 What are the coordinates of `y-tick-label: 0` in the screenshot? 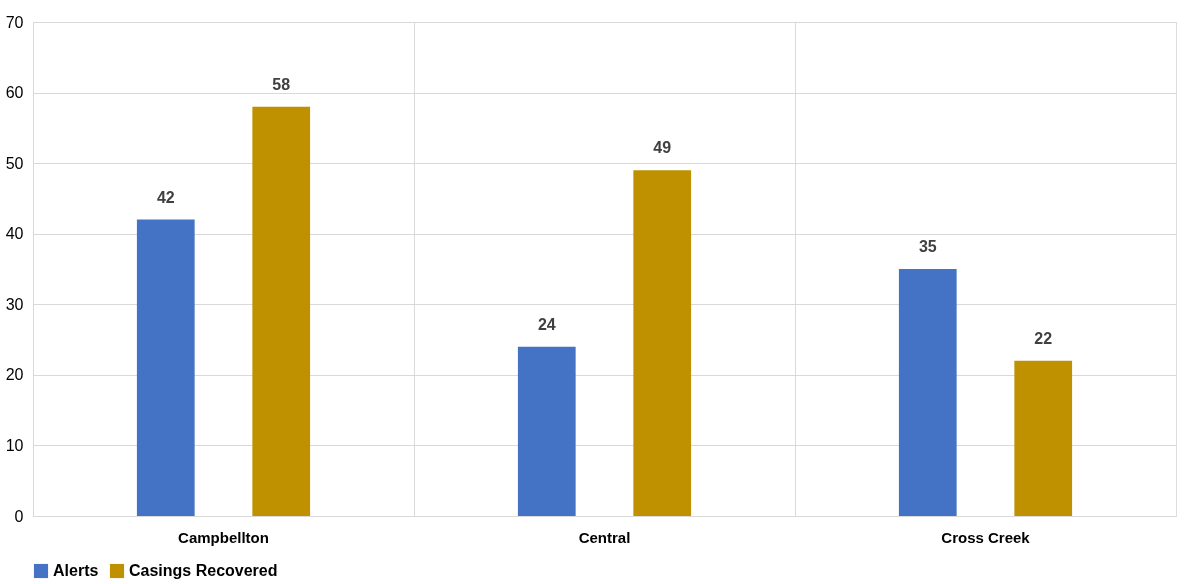 It's located at (19, 516).